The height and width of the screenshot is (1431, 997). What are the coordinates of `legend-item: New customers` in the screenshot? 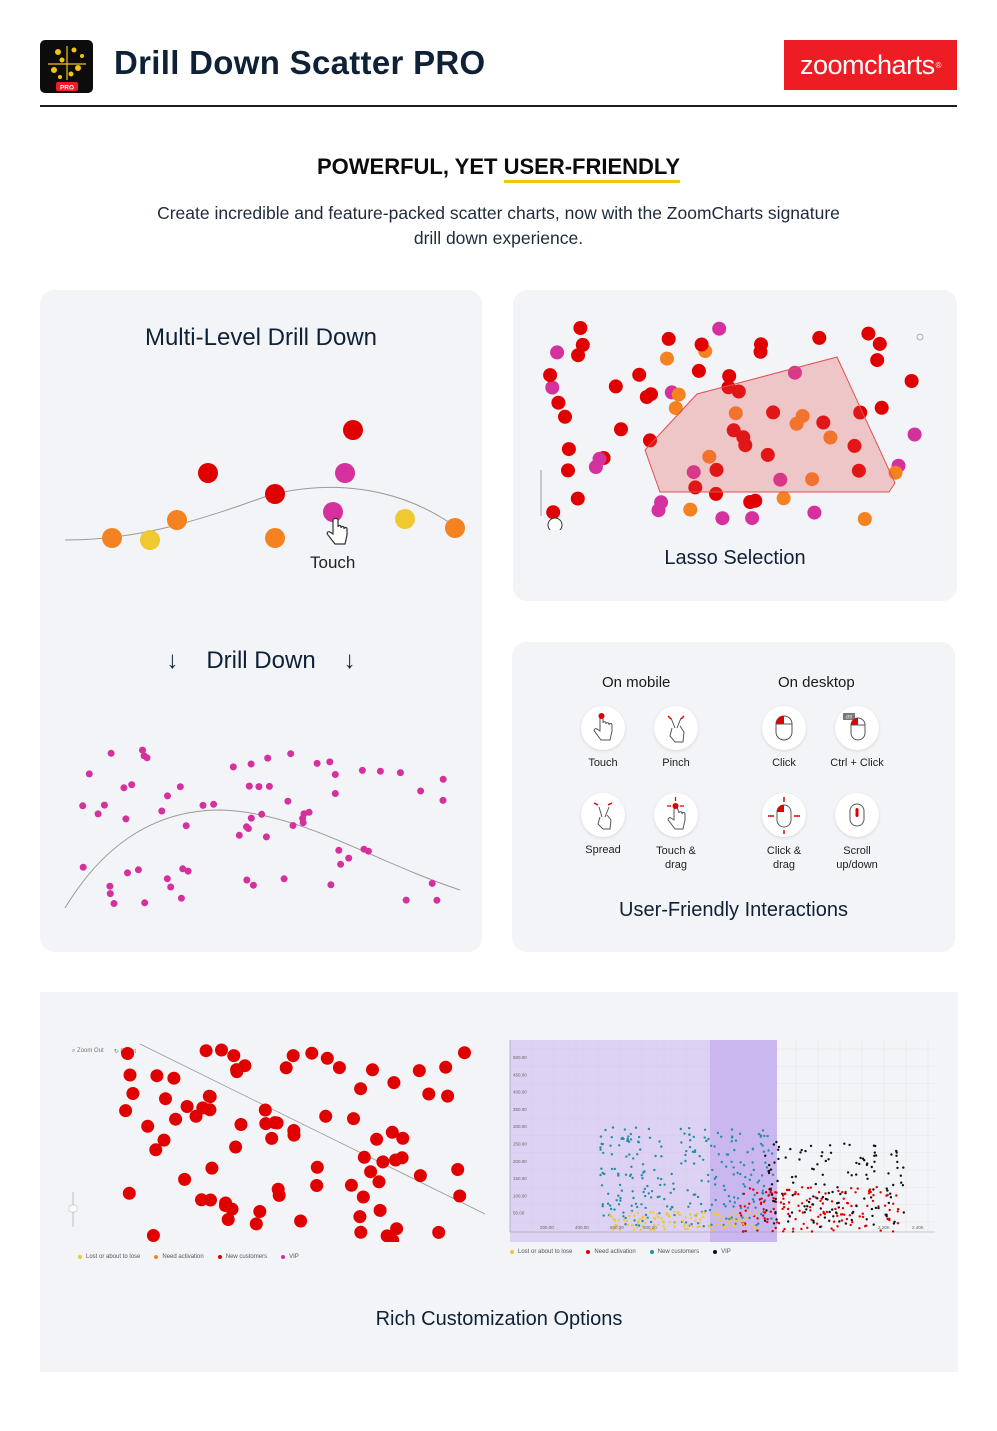 It's located at (242, 1257).